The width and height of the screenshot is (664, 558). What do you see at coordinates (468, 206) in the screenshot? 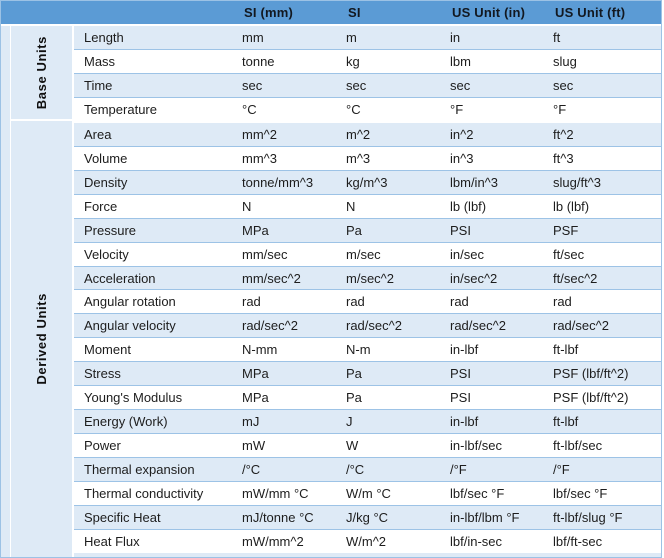
I see `us-in-value: lb (lbf)` at bounding box center [468, 206].